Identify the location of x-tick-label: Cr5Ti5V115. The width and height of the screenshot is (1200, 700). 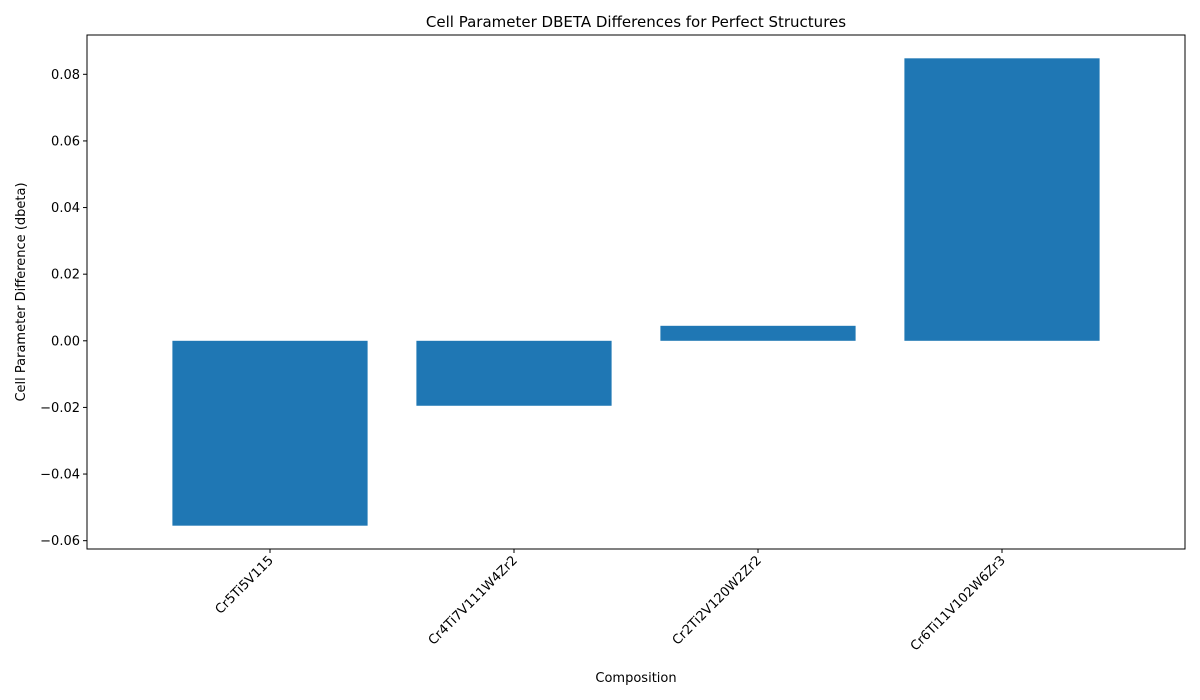
(245, 585).